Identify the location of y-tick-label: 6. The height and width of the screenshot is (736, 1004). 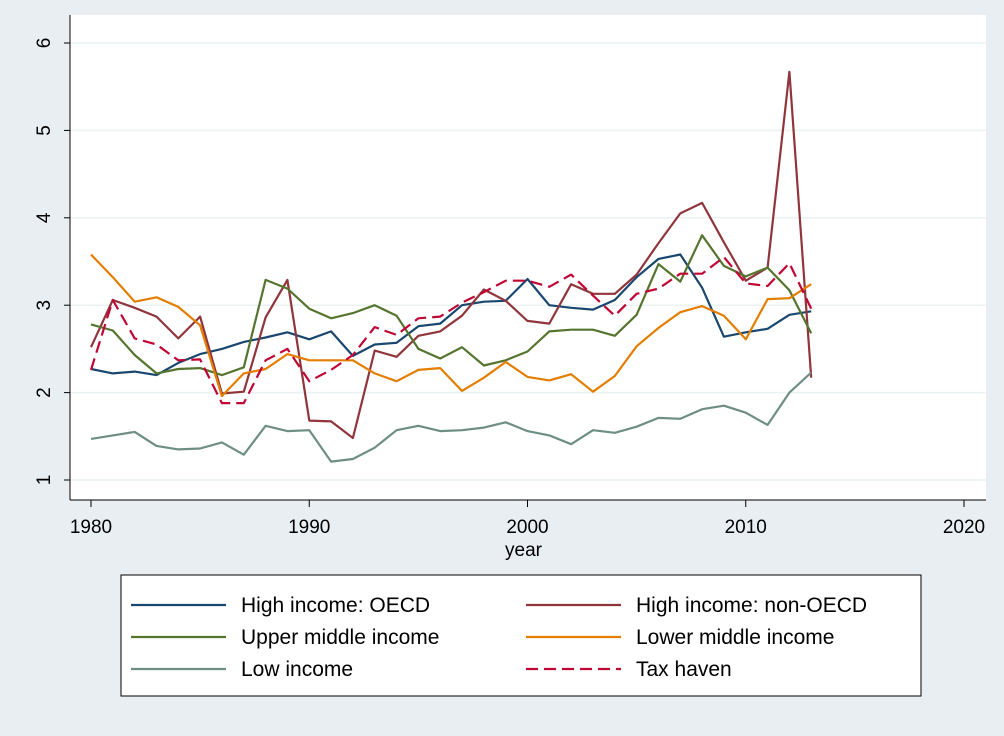
(44, 43).